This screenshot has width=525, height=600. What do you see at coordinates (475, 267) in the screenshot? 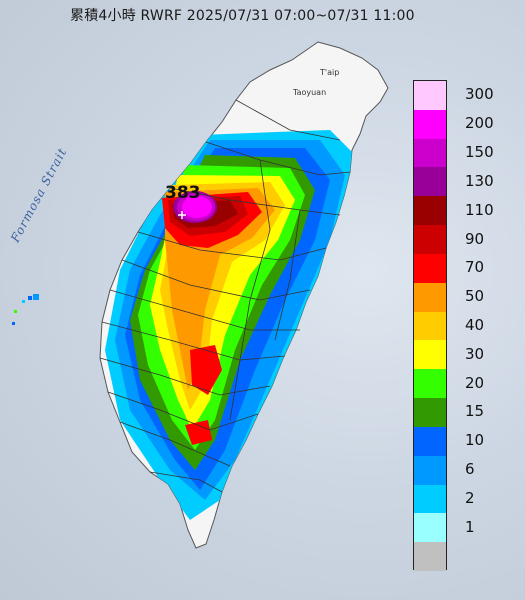
I see `legend-label: 70` at bounding box center [475, 267].